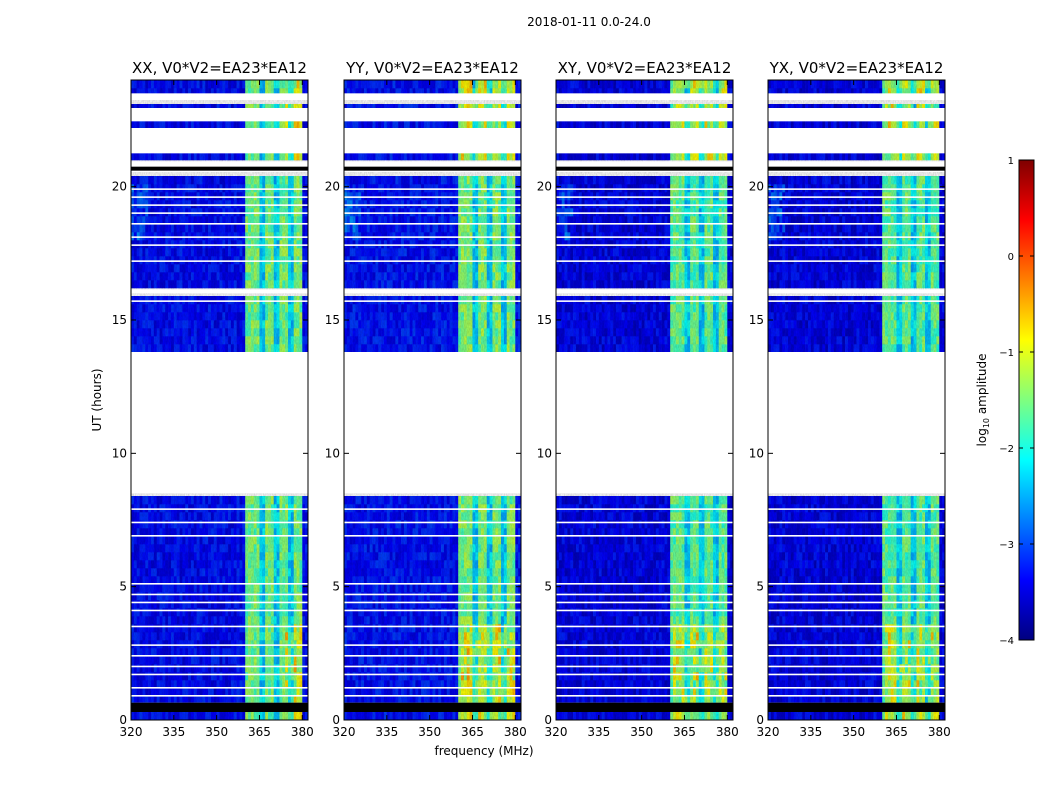  I want to click on y-tick-label: 15, so click(119, 320).